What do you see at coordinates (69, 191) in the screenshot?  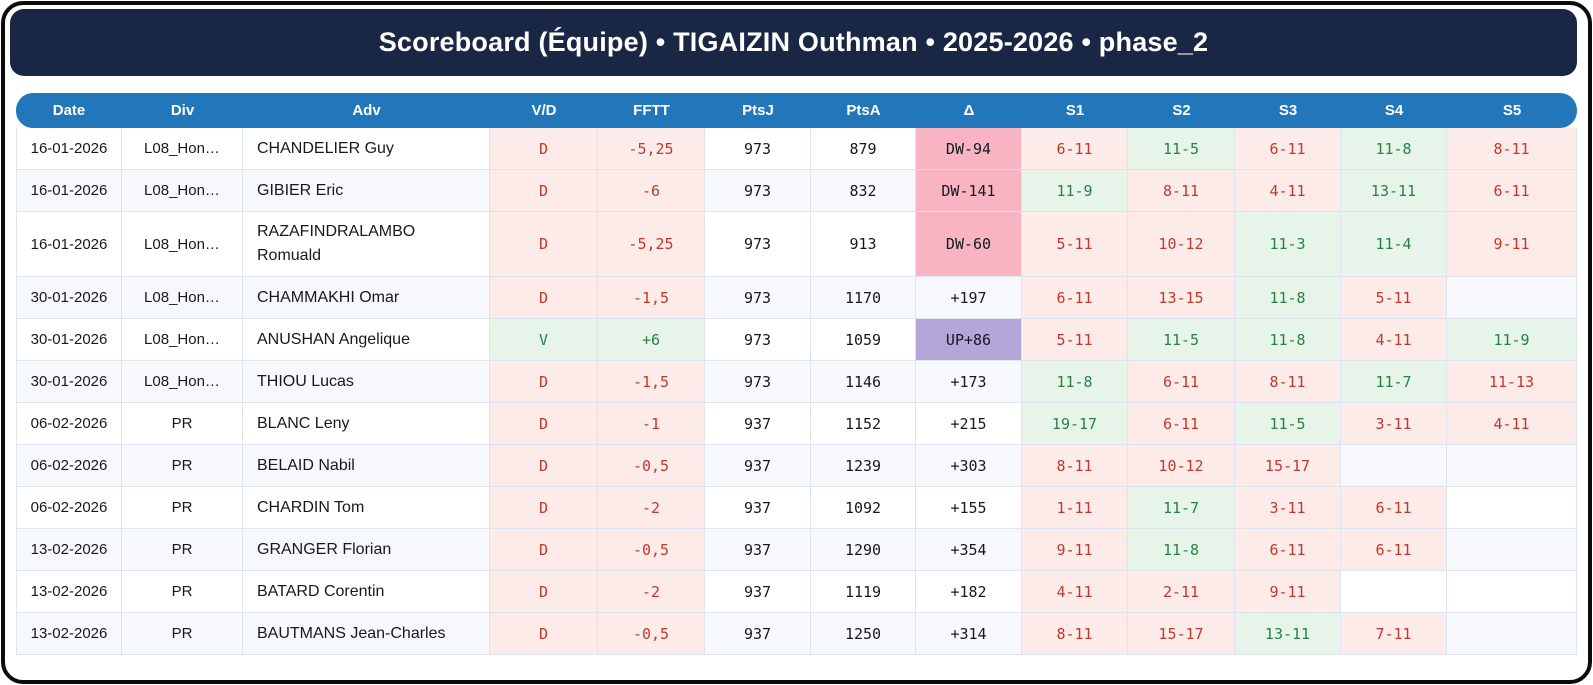 I see `cell-date: 16-01-2026` at bounding box center [69, 191].